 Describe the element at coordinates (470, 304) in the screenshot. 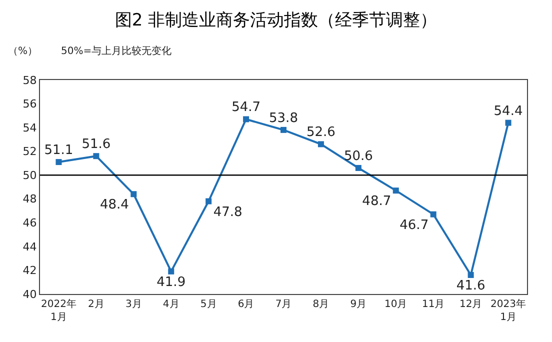

I see `x-tick-label: 12月` at that location.